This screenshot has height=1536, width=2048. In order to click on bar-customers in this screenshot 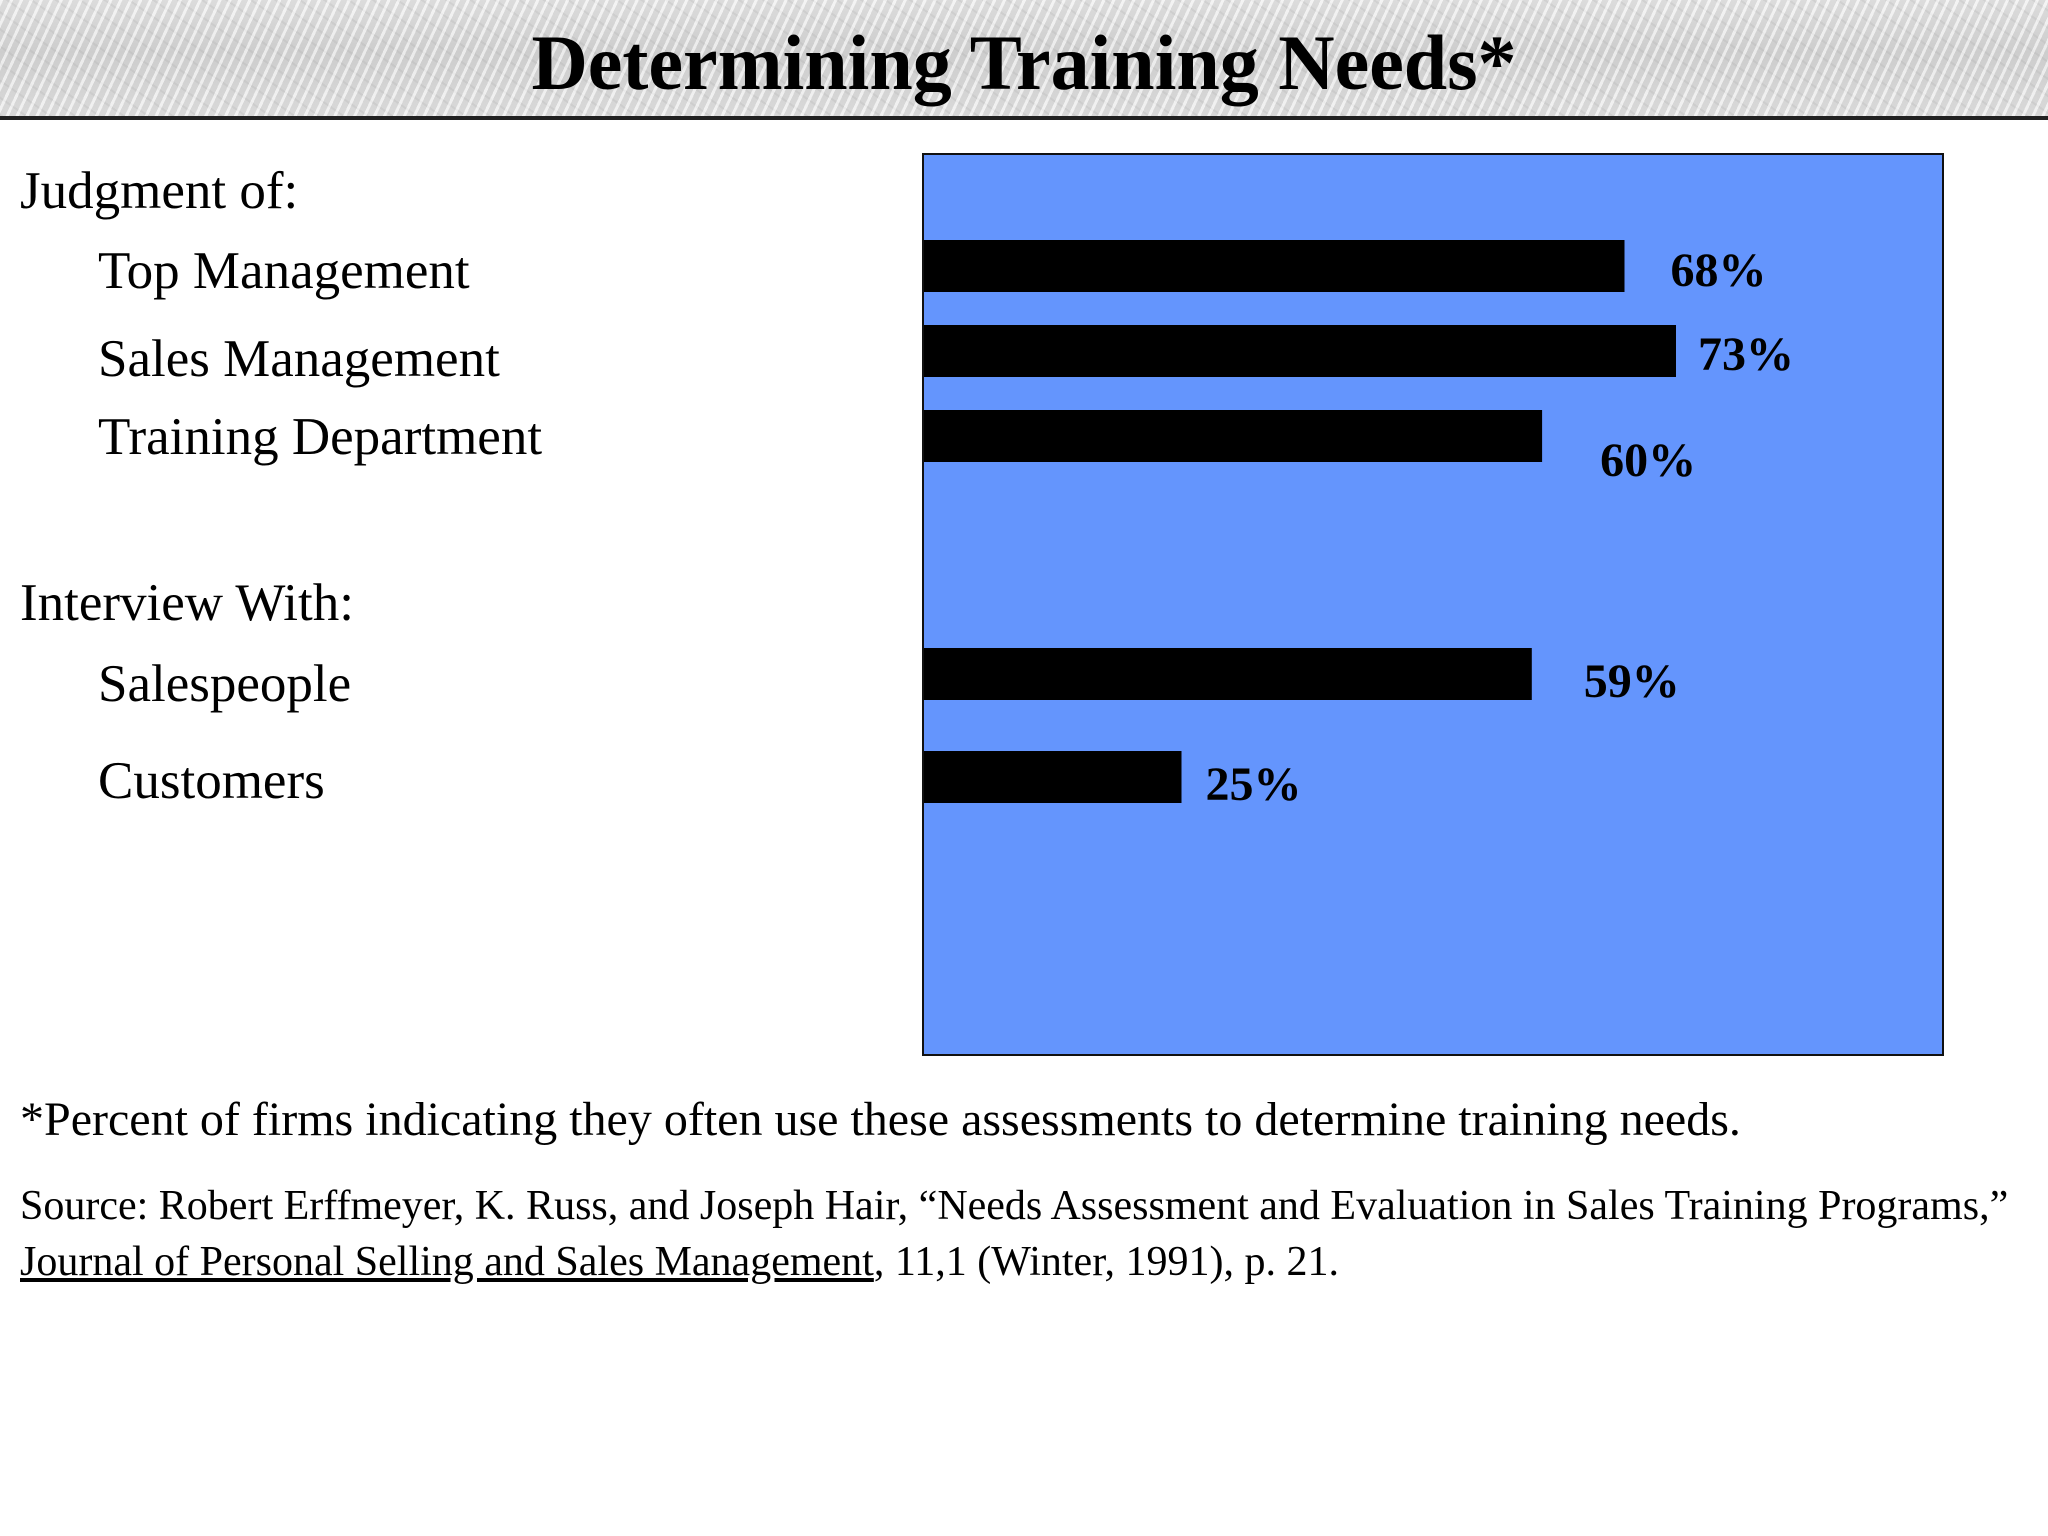, I will do `click(1053, 777)`.